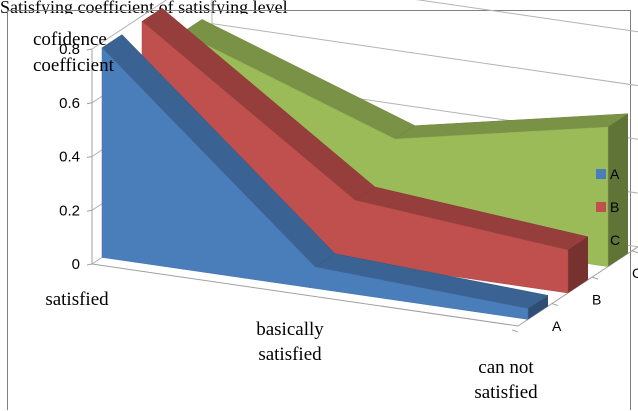  Describe the element at coordinates (76, 264) in the screenshot. I see `y-tick-label: 0` at that location.